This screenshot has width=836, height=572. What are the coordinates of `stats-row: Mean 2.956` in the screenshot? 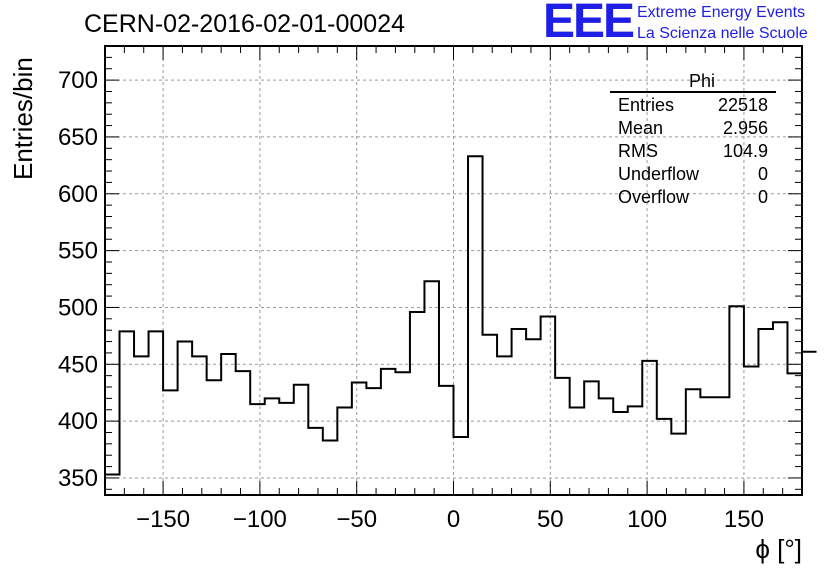 It's located at (693, 128).